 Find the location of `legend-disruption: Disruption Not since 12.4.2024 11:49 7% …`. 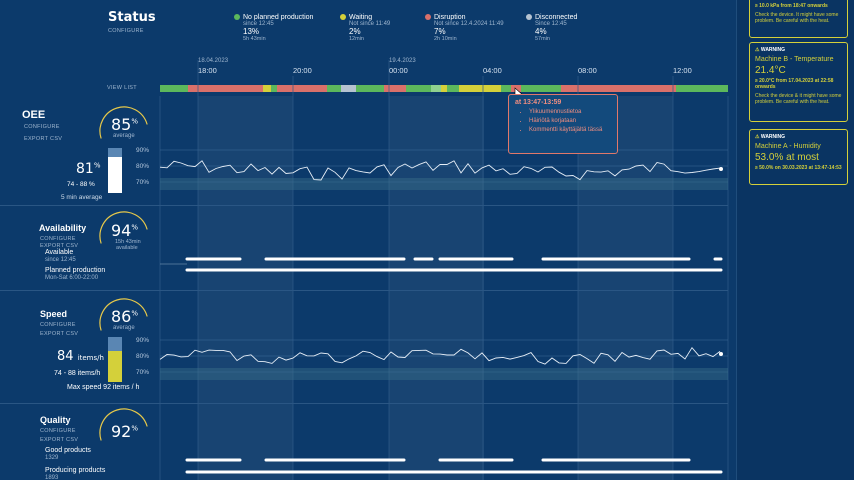

legend-disruption: Disruption Not since 12.4.2024 11:49 7% … is located at coordinates (464, 28).